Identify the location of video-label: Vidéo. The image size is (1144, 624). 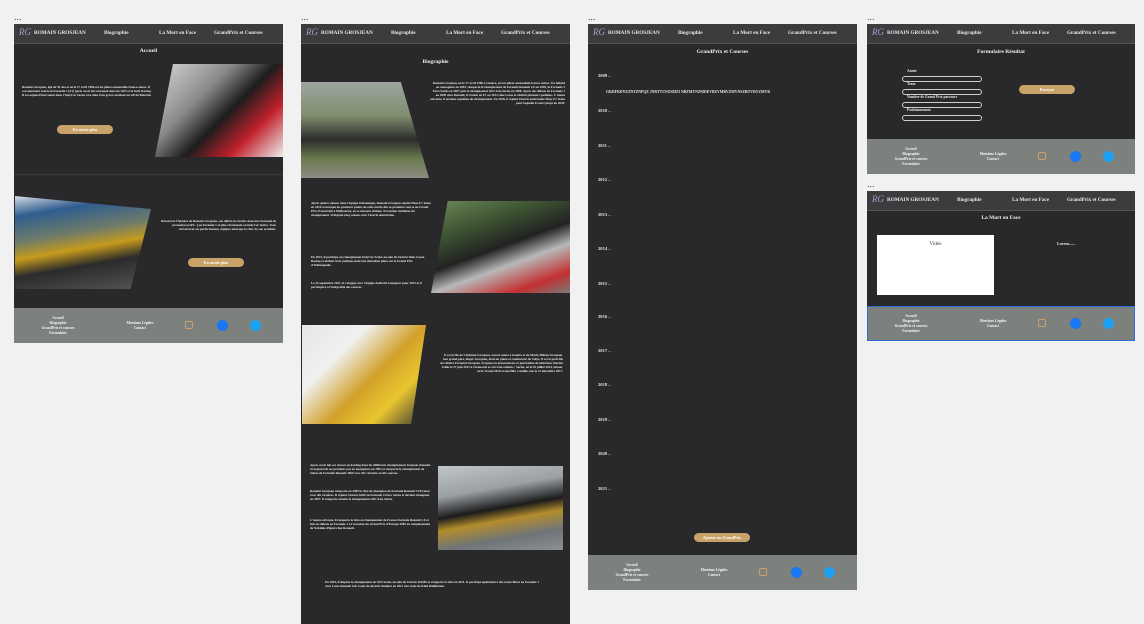
(935, 244).